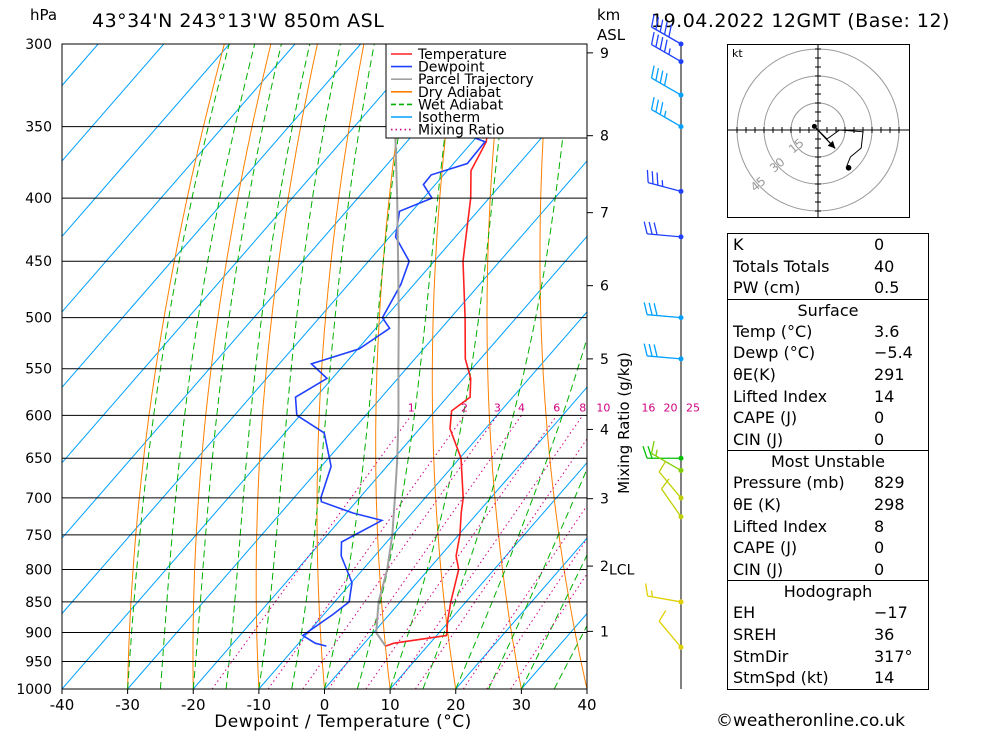 The height and width of the screenshot is (733, 1000). What do you see at coordinates (828, 353) in the screenshot?
I see `surface-row: Dewp (°C) −5.4` at bounding box center [828, 353].